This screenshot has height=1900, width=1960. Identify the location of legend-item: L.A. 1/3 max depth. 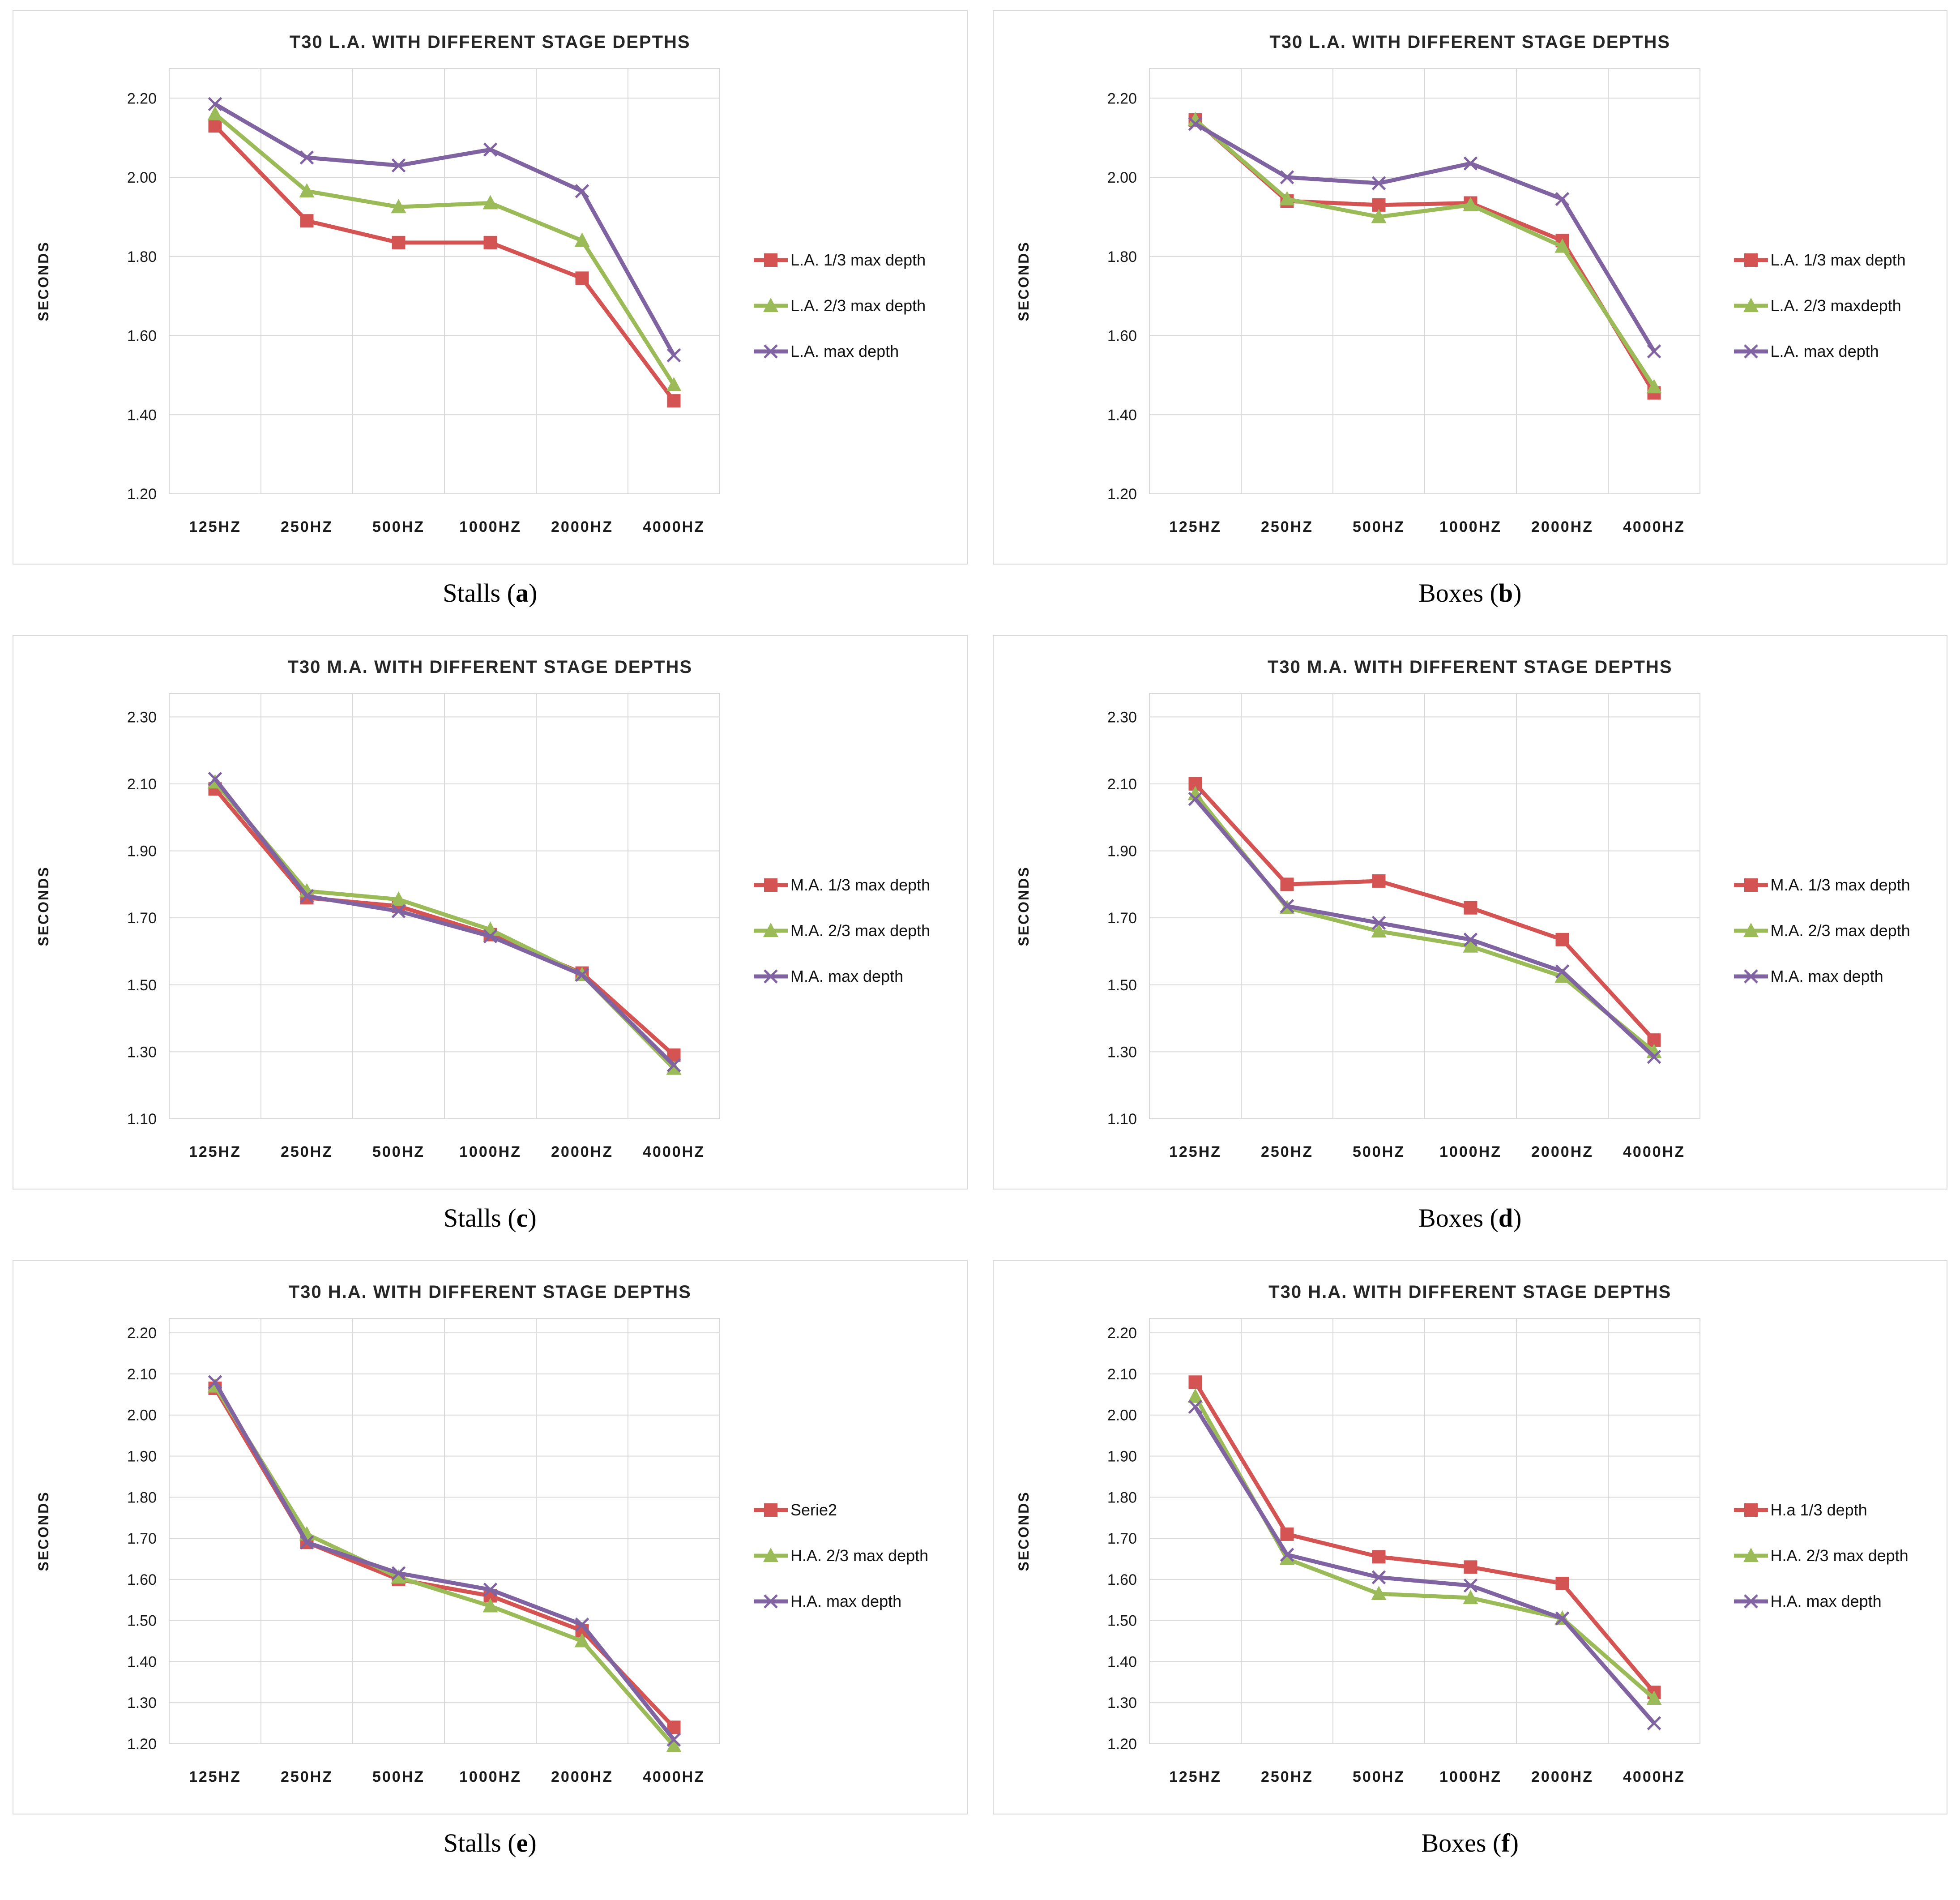
(1819, 260).